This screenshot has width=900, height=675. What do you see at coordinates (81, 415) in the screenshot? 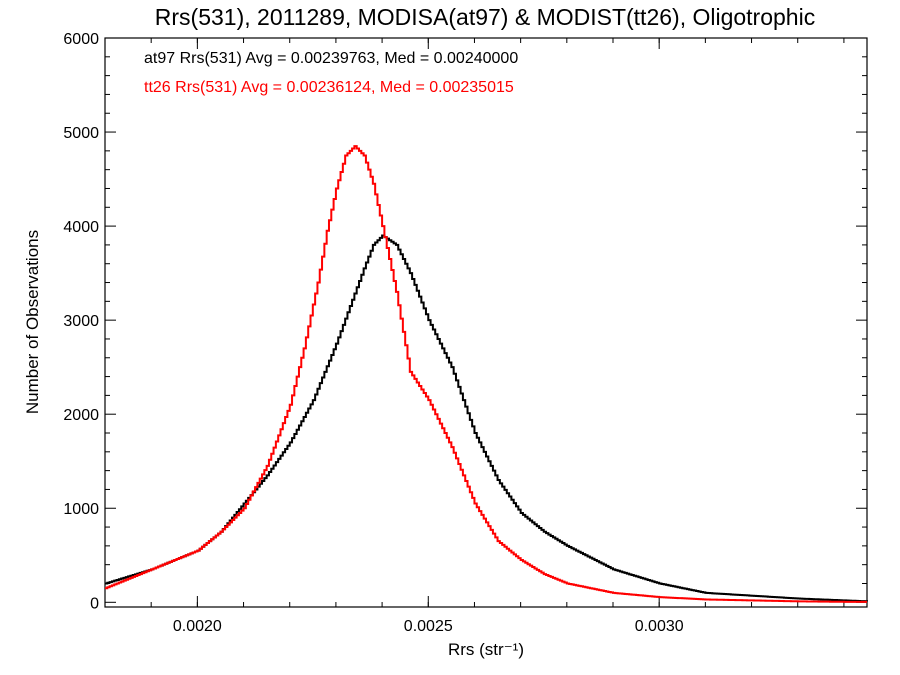
I see `y-tick-label: 2000` at bounding box center [81, 415].